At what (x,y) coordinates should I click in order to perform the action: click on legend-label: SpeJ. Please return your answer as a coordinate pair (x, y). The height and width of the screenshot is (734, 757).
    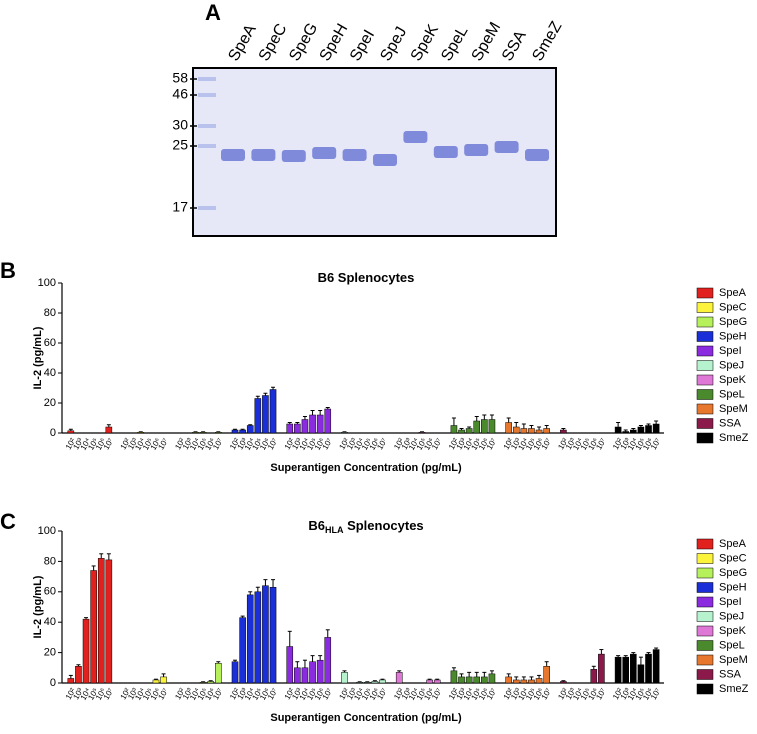
    Looking at the image, I should click on (731, 365).